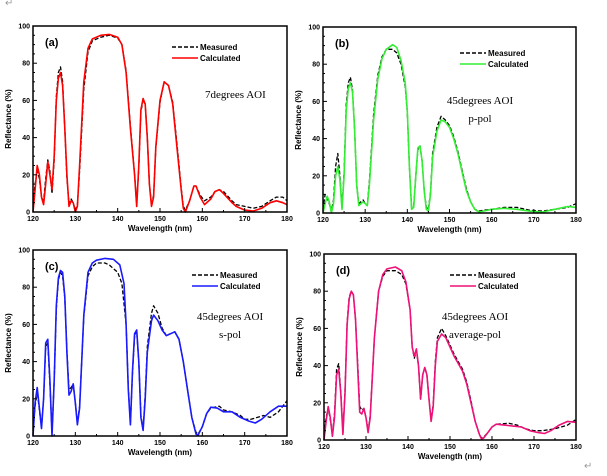 This screenshot has height=476, width=607. I want to click on annotation: s-pol, so click(230, 335).